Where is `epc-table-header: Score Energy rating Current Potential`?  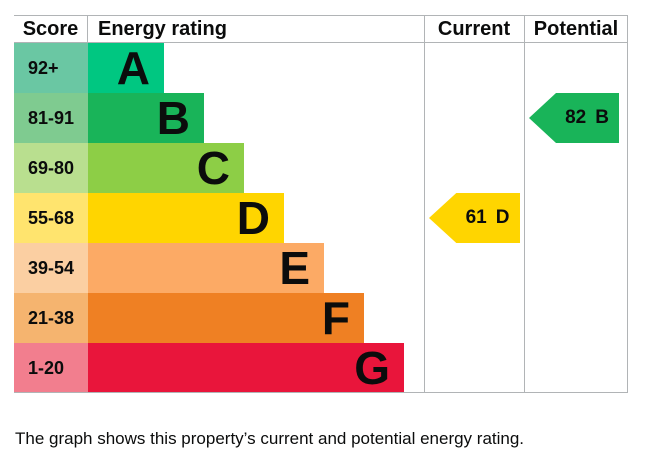
epc-table-header: Score Energy rating Current Potential is located at coordinates (321, 29).